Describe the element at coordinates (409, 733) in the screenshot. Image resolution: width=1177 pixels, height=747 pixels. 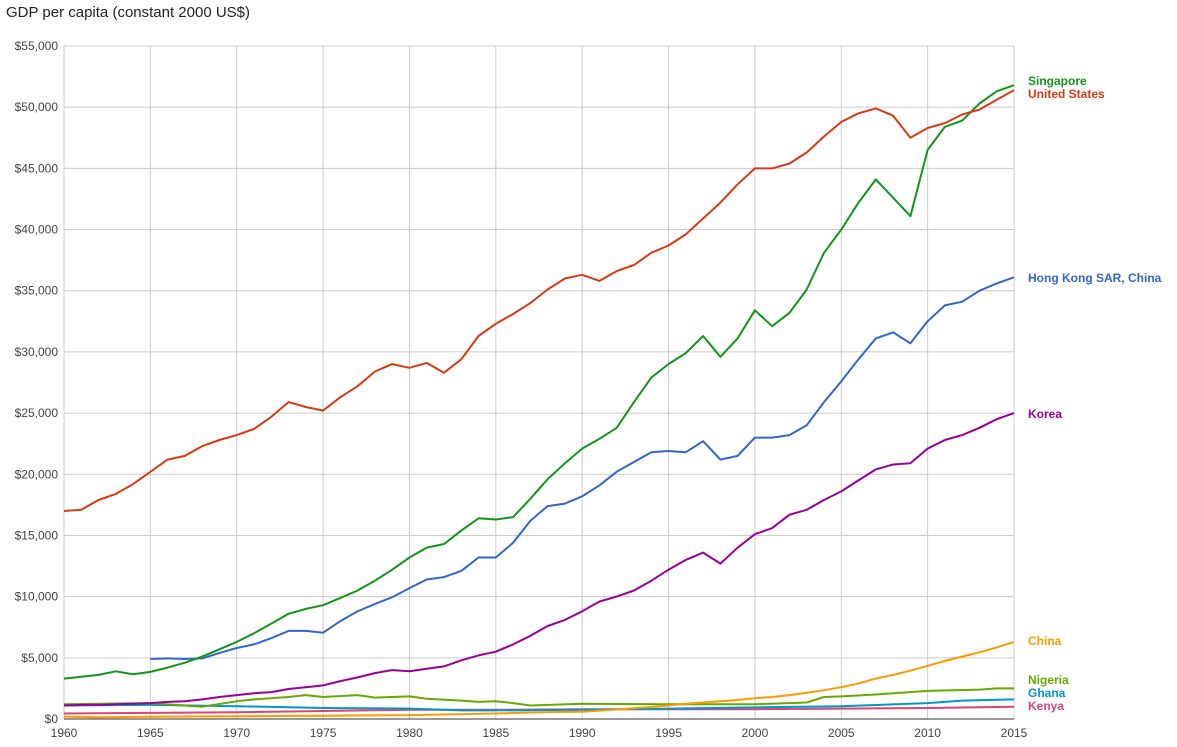
I see `x-tick-label: 1980` at that location.